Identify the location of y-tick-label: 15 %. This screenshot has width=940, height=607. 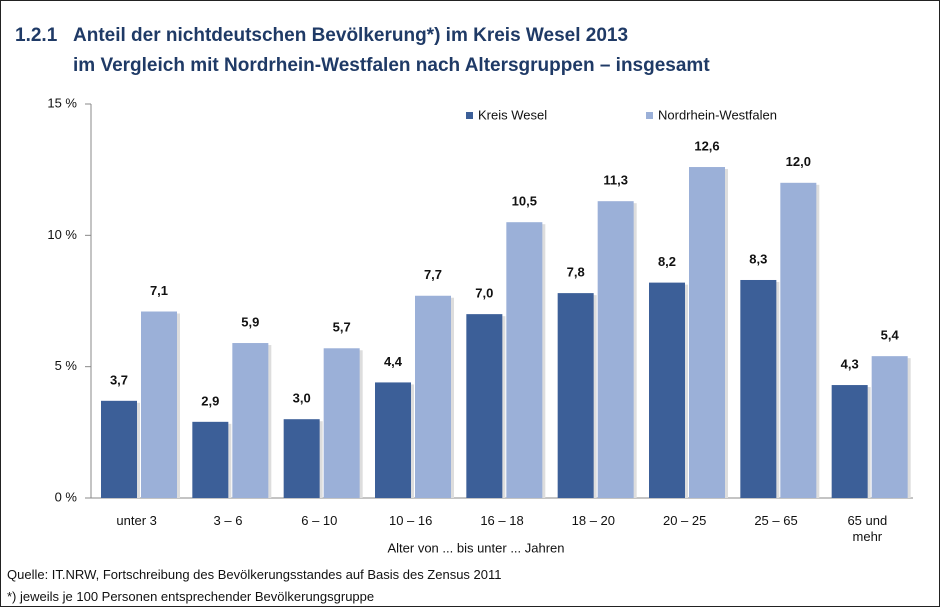
(62, 102).